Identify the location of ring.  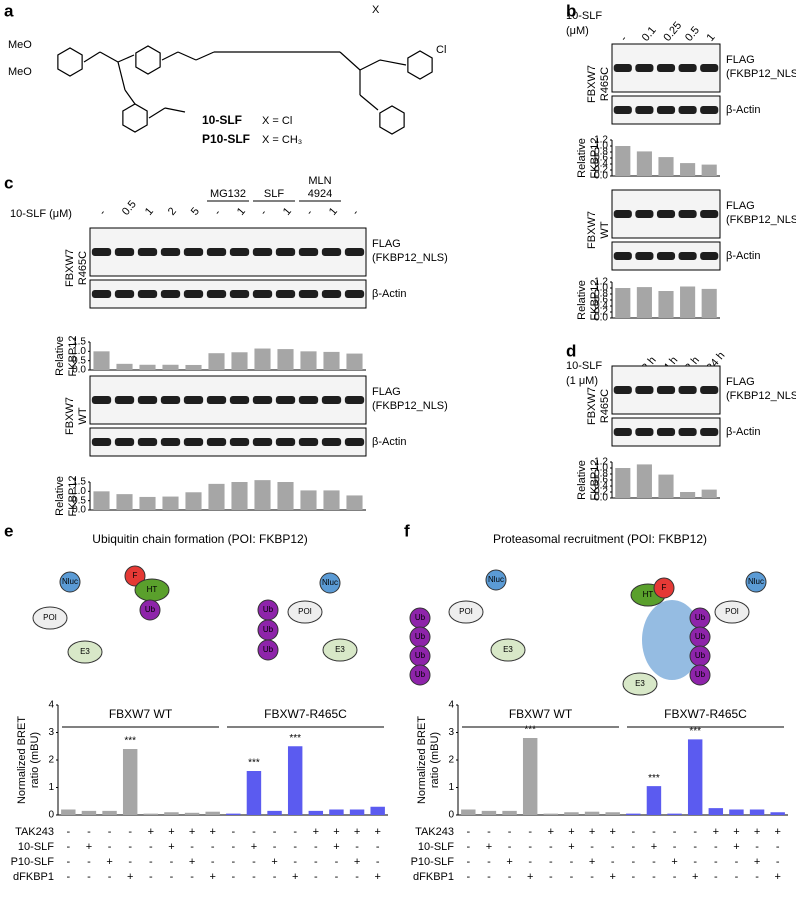
(148, 60).